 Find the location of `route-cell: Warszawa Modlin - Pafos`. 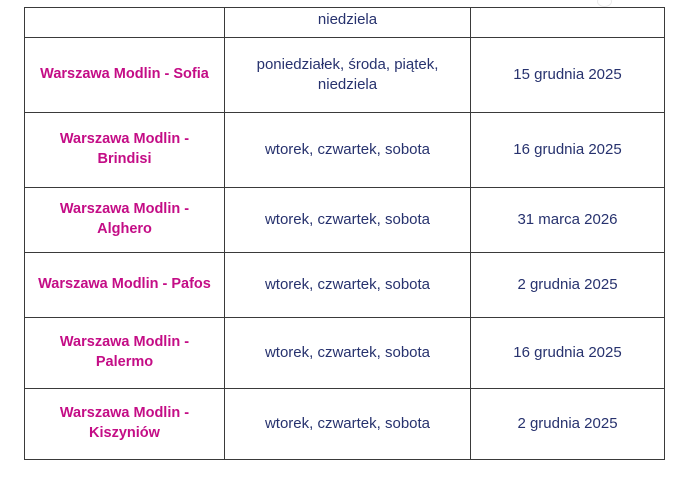

route-cell: Warszawa Modlin - Pafos is located at coordinates (124, 285).